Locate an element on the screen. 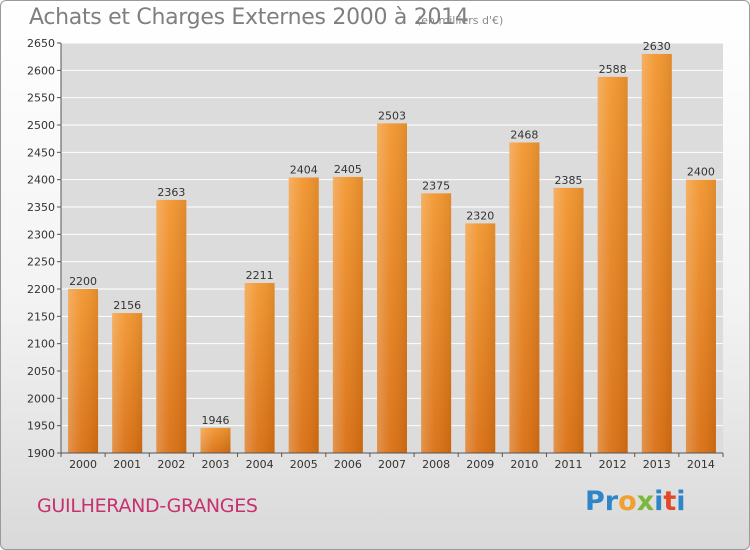 This screenshot has width=750, height=550. value-label-2010: 2468 is located at coordinates (524, 134).